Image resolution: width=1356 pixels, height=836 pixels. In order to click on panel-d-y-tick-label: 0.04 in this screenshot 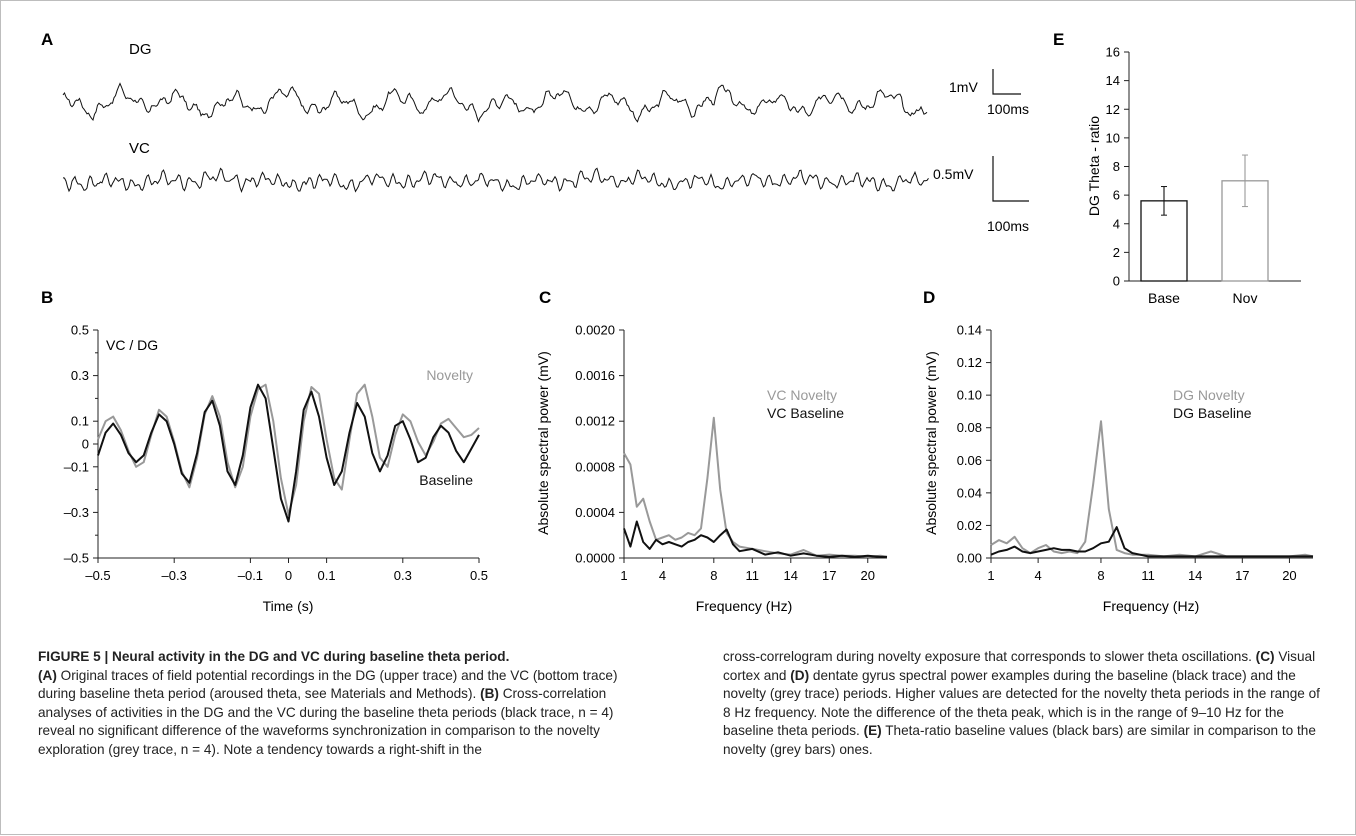, I will do `click(969, 492)`.